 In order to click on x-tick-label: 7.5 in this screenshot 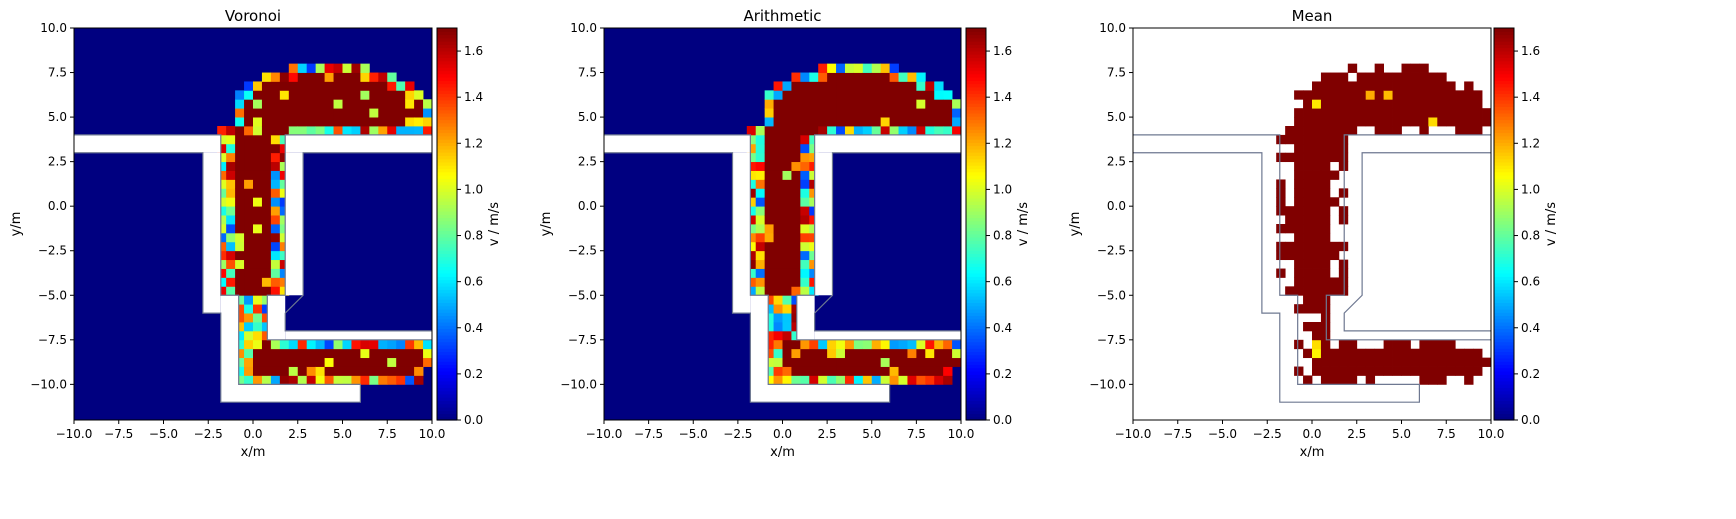, I will do `click(916, 434)`.